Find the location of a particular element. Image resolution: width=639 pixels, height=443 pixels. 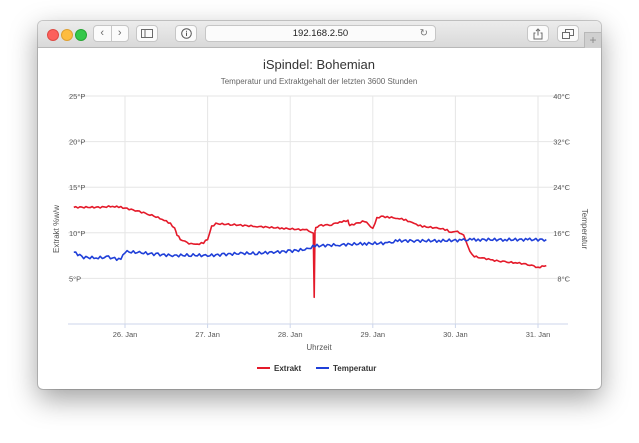

x-tick-label: 28. Jan is located at coordinates (290, 334).